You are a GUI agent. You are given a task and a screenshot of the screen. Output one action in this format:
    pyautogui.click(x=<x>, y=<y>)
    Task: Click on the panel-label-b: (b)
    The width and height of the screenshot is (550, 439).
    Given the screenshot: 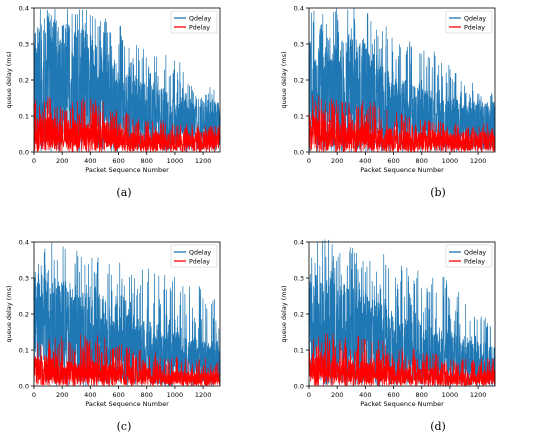 What is the action you would take?
    pyautogui.click(x=438, y=192)
    